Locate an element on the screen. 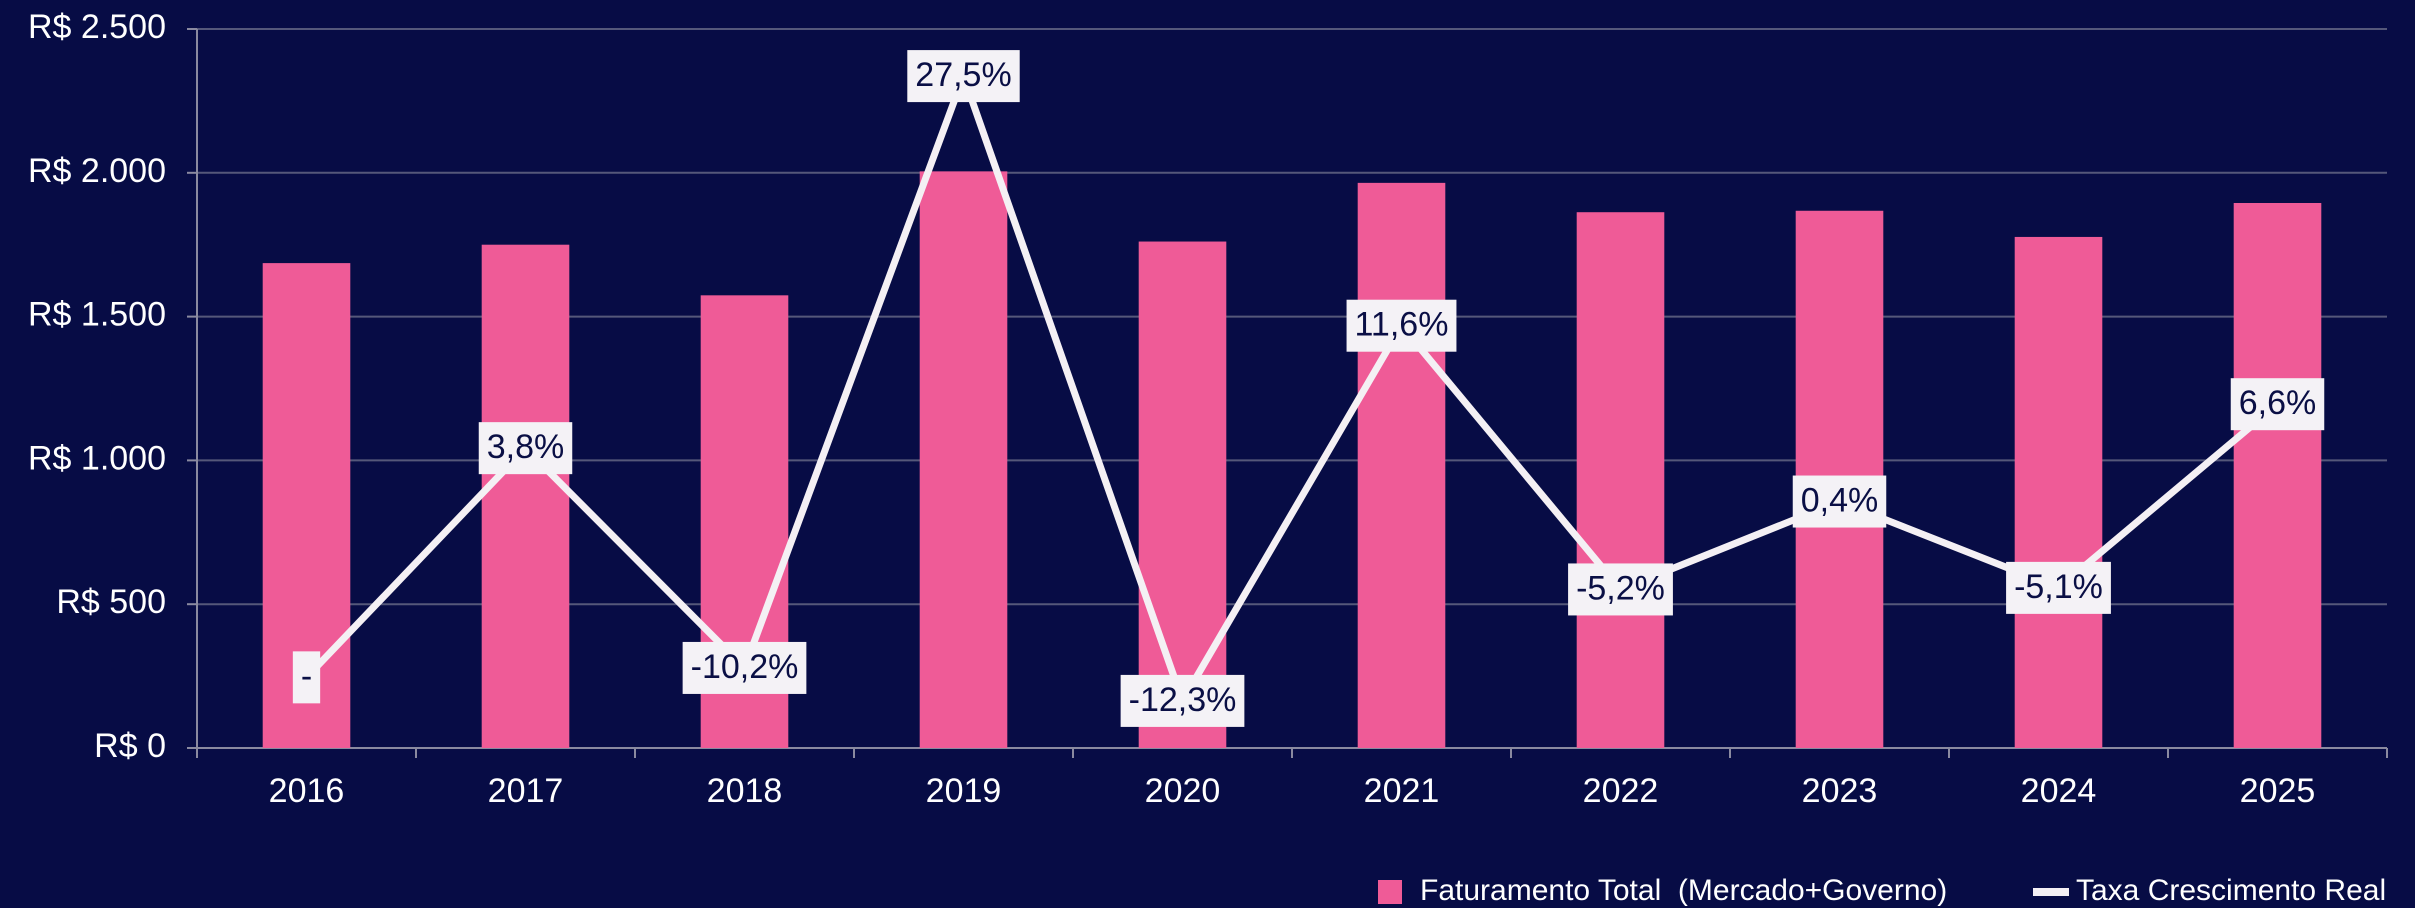  data-label: 27,5% is located at coordinates (963, 76).